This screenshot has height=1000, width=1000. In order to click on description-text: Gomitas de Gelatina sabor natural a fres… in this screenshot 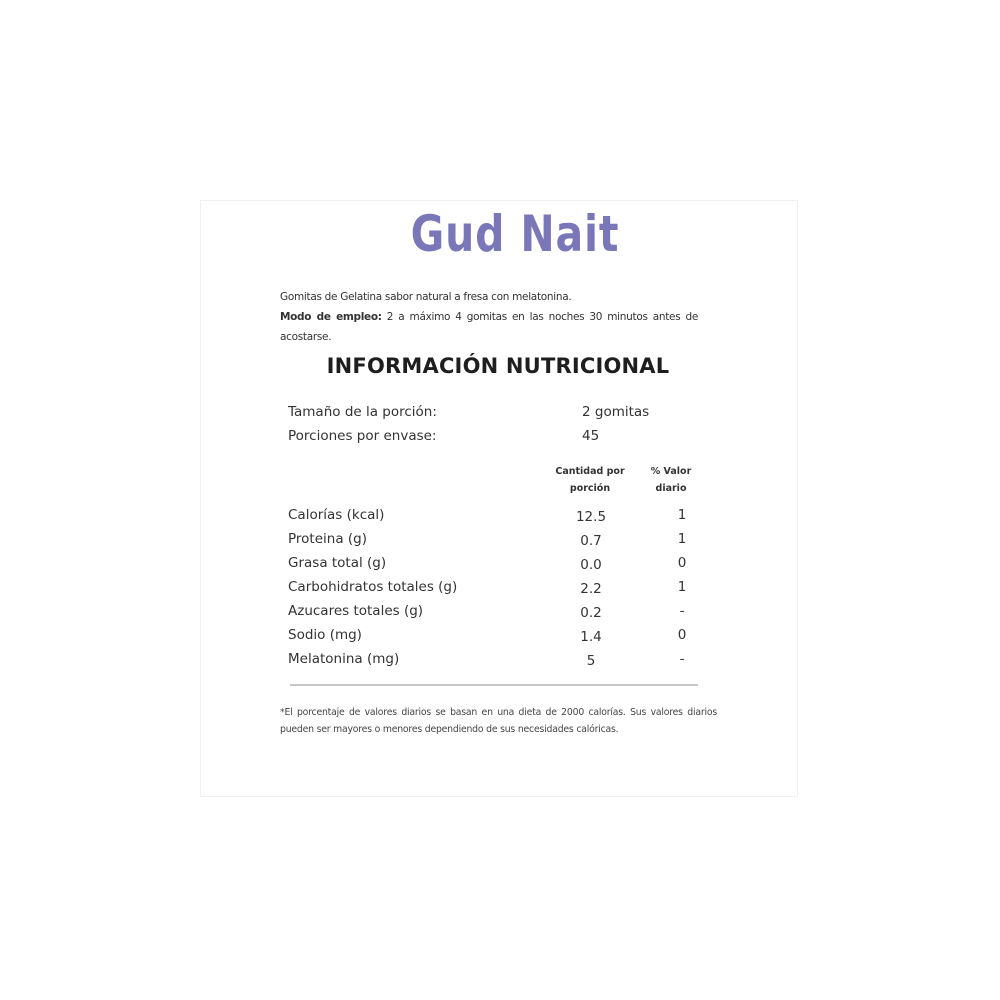, I will do `click(426, 297)`.